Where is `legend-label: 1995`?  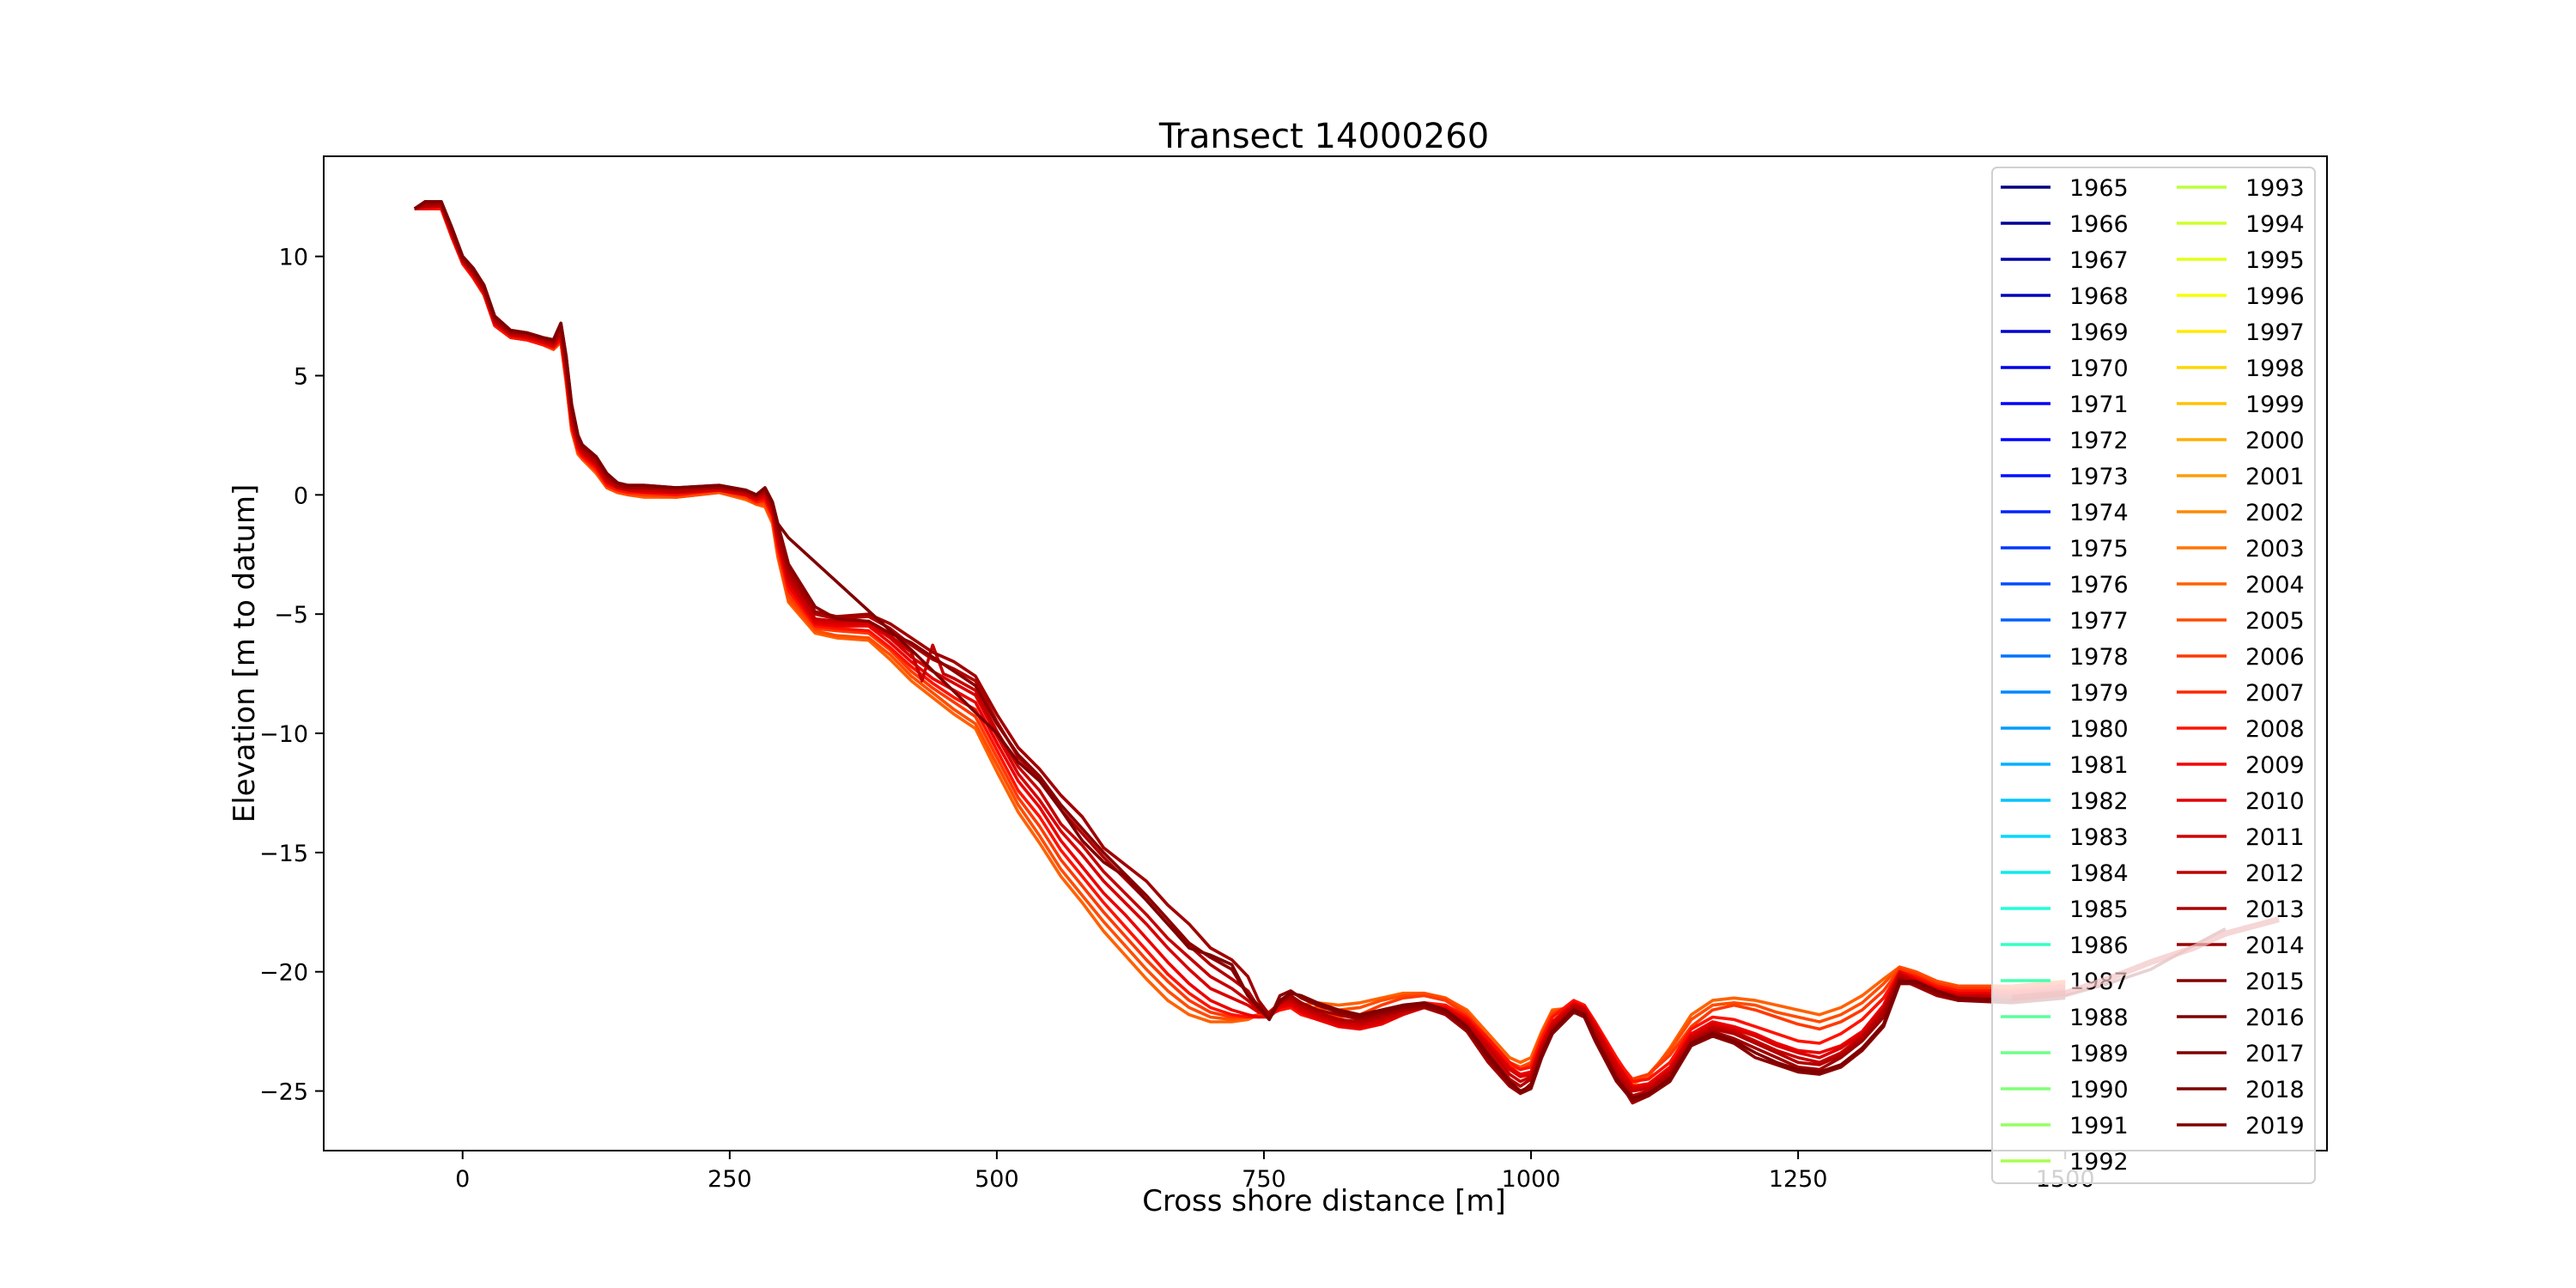
legend-label: 1995 is located at coordinates (2275, 260).